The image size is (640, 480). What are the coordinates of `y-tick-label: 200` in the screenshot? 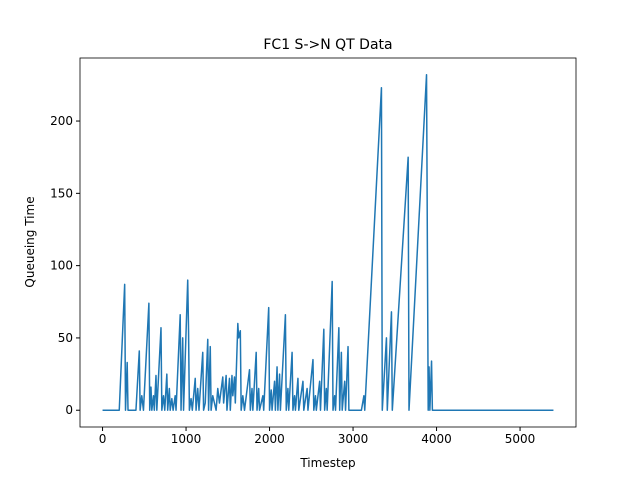 It's located at (61, 121).